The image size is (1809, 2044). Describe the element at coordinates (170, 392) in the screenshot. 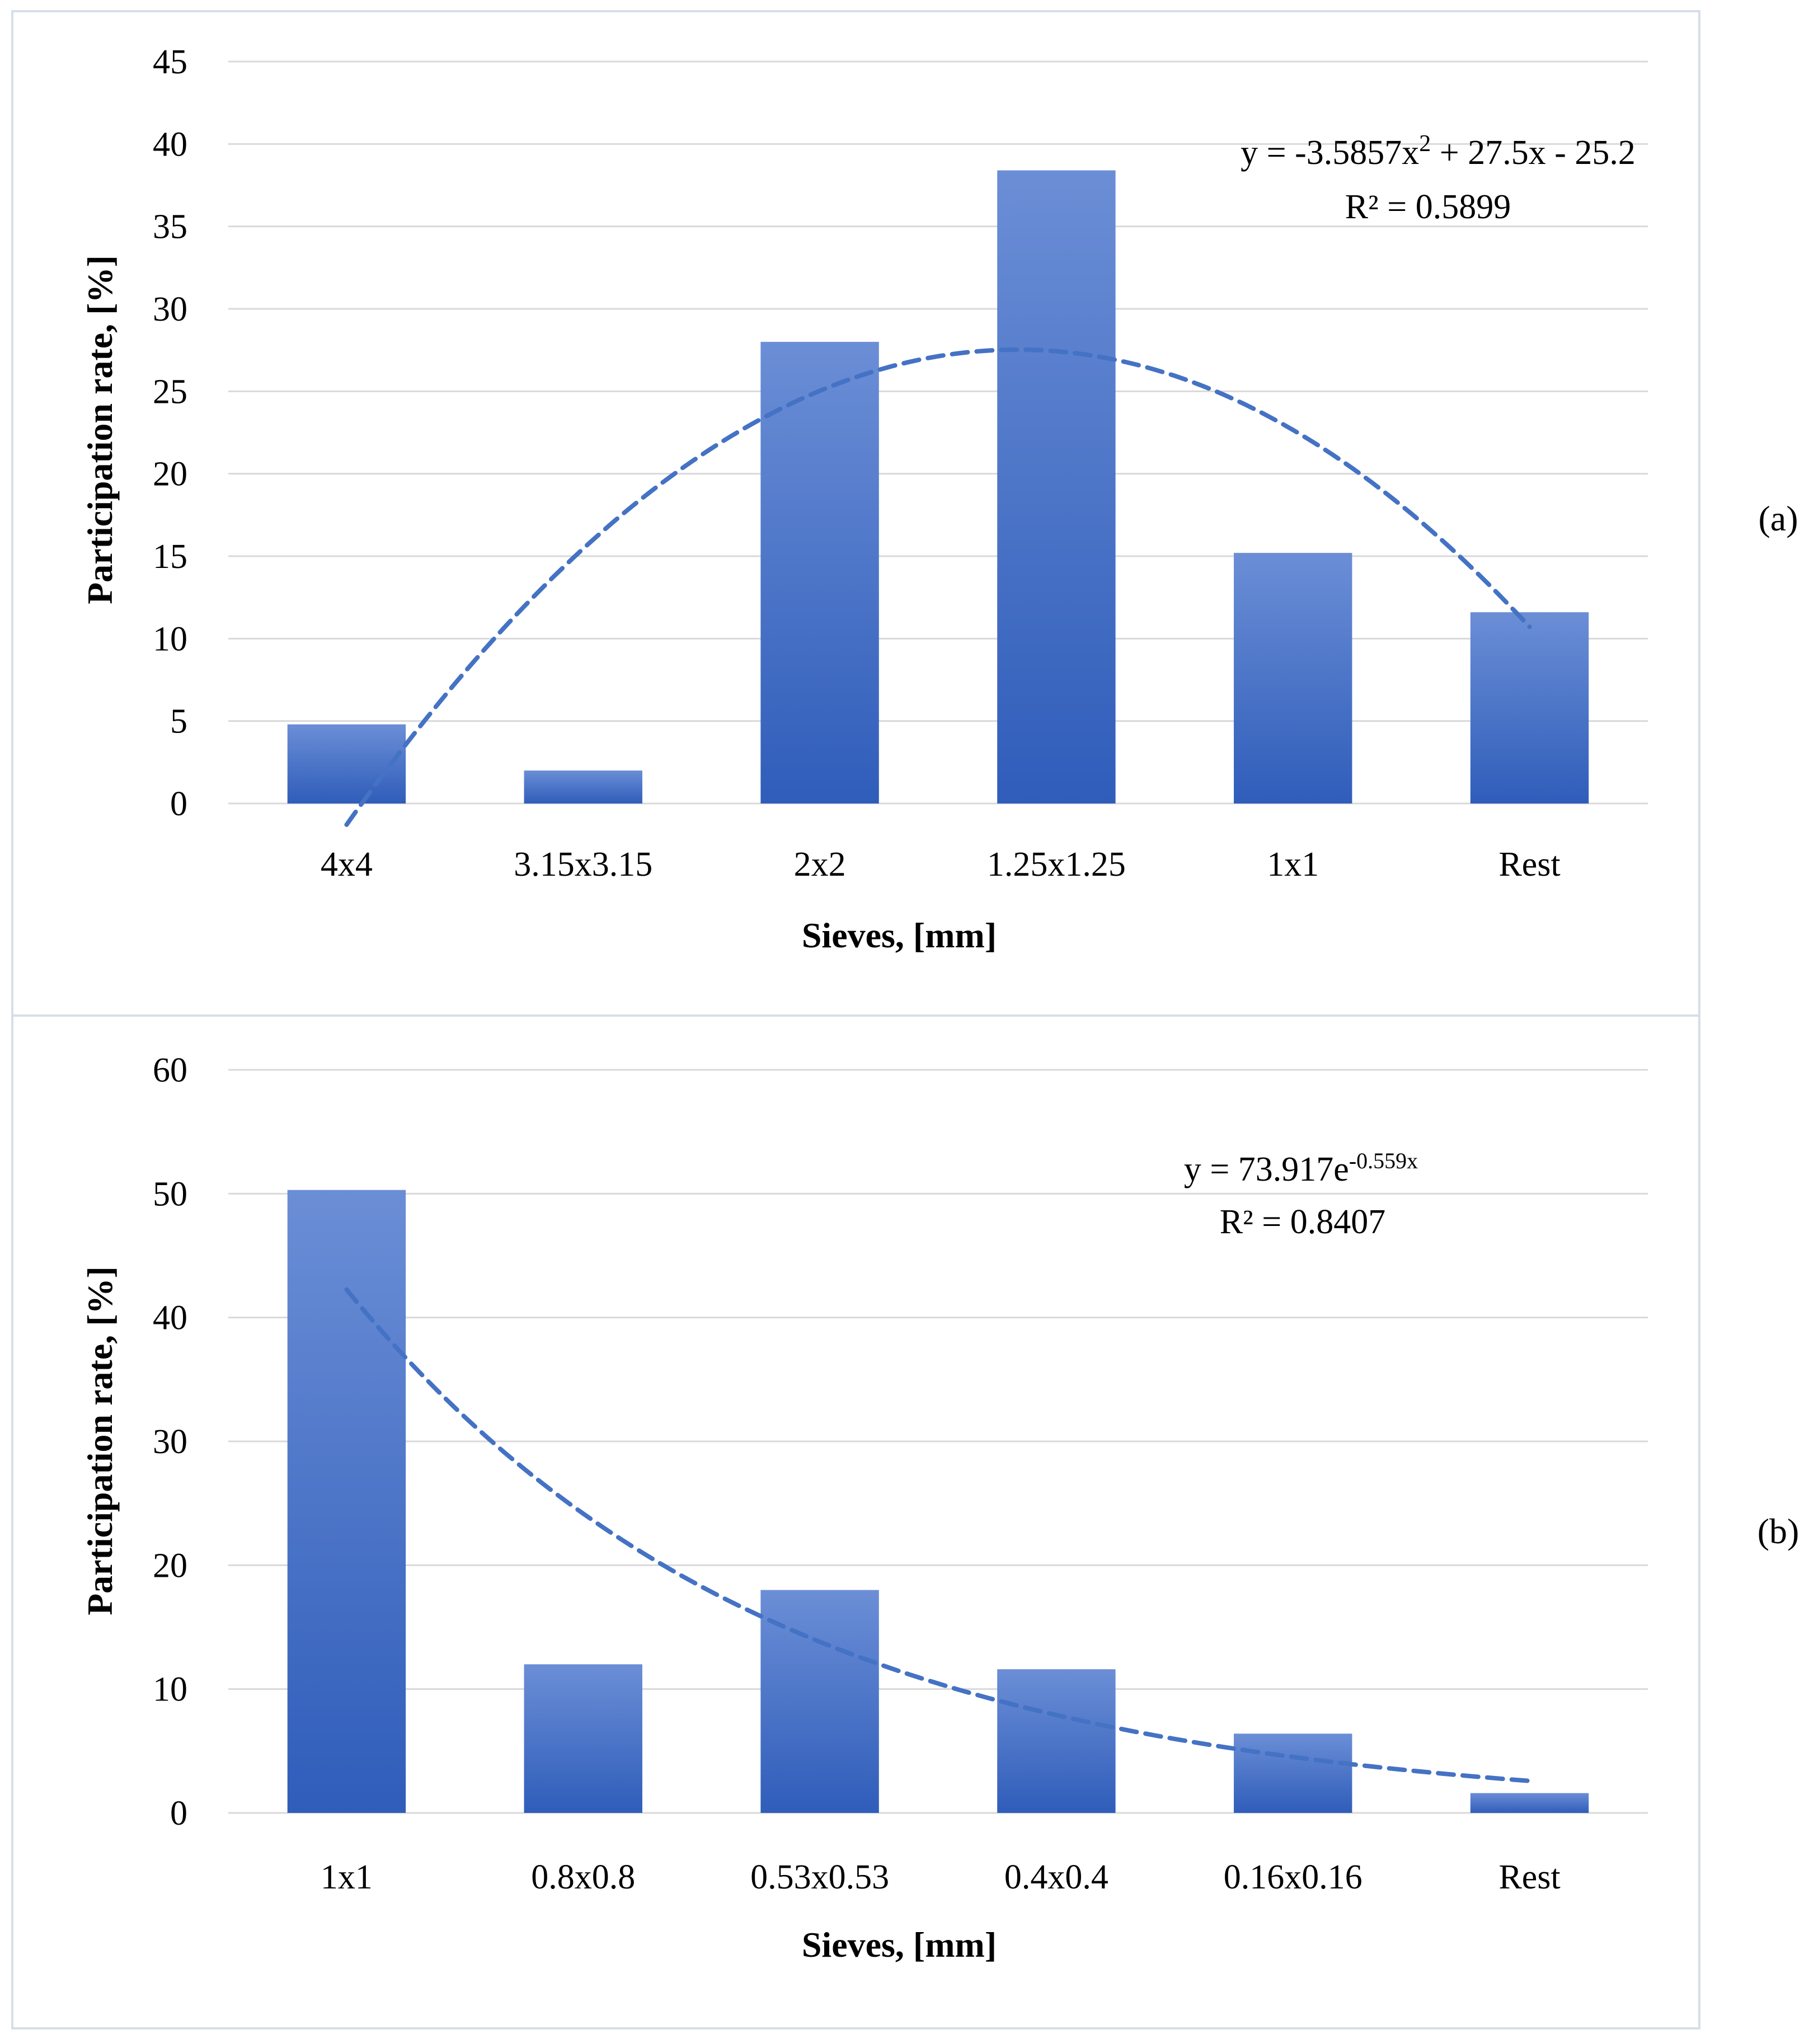

I see `y-tick-label-a-5: 25` at that location.